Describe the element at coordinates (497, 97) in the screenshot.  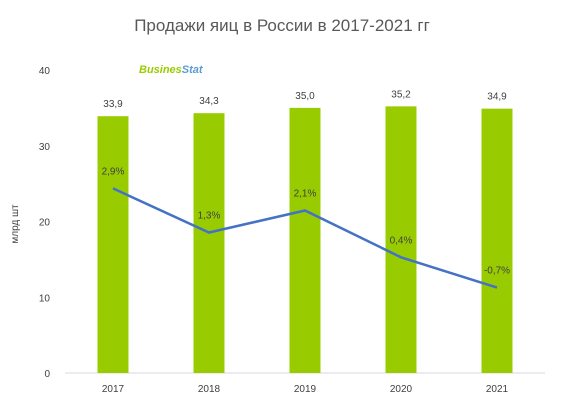
I see `bar-value-label: 34,9` at that location.